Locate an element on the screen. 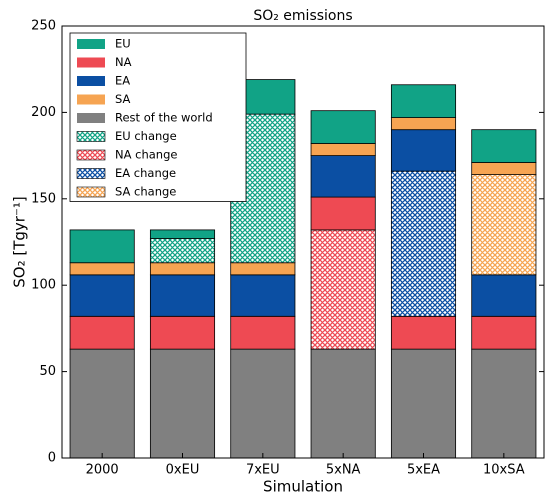 This screenshot has width=545, height=499. x-tick-label: 5xEA is located at coordinates (423, 470).